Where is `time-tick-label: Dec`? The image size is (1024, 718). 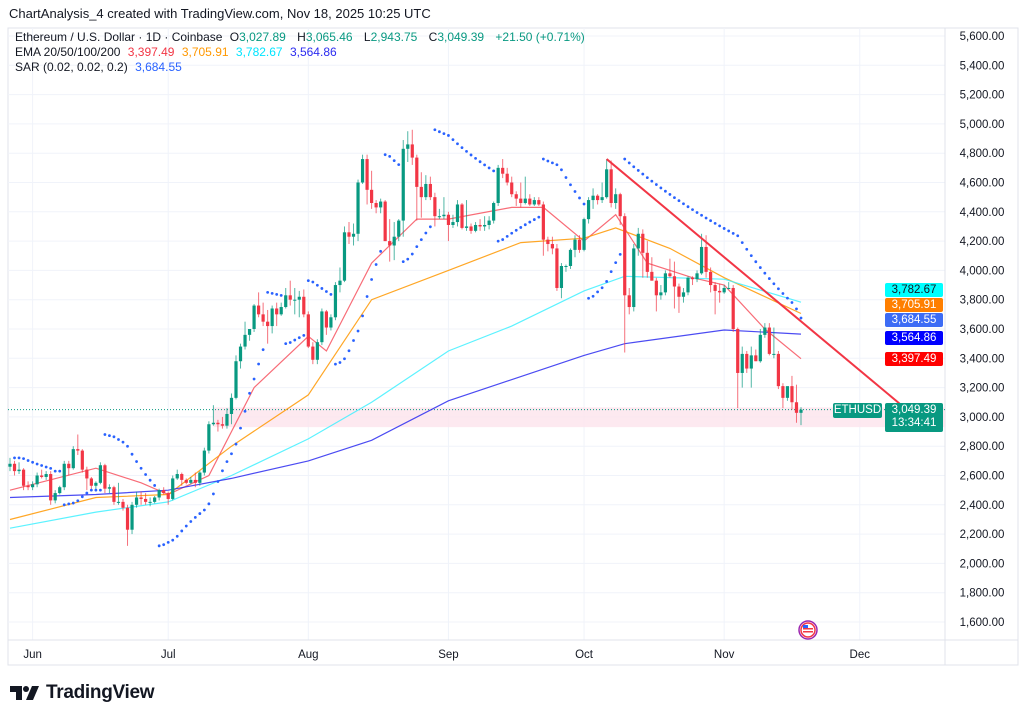 time-tick-label: Dec is located at coordinates (860, 655).